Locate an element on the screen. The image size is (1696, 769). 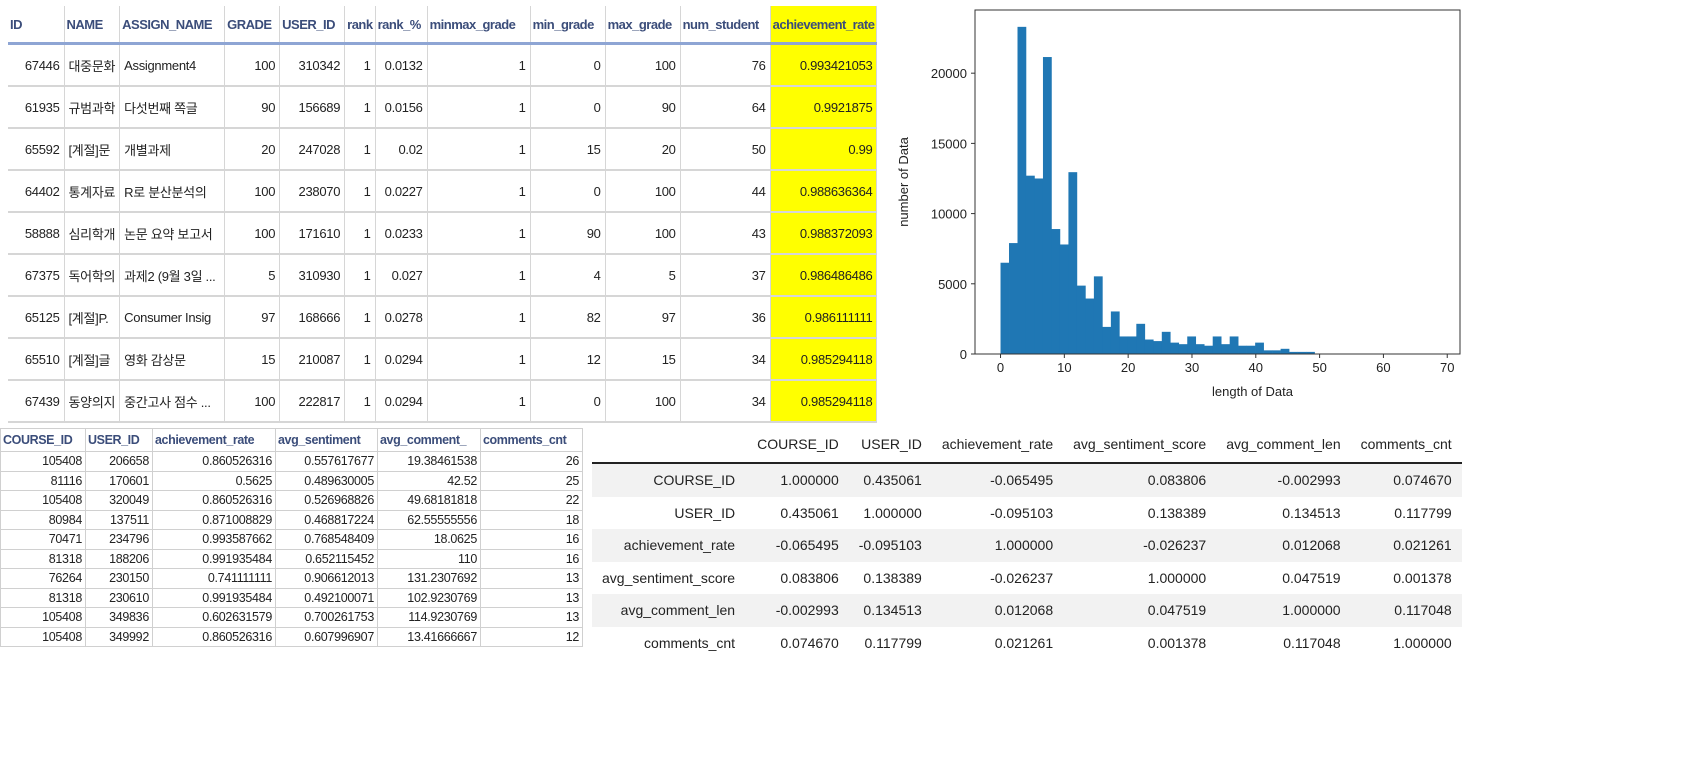
column-header: rank is located at coordinates (360, 25).